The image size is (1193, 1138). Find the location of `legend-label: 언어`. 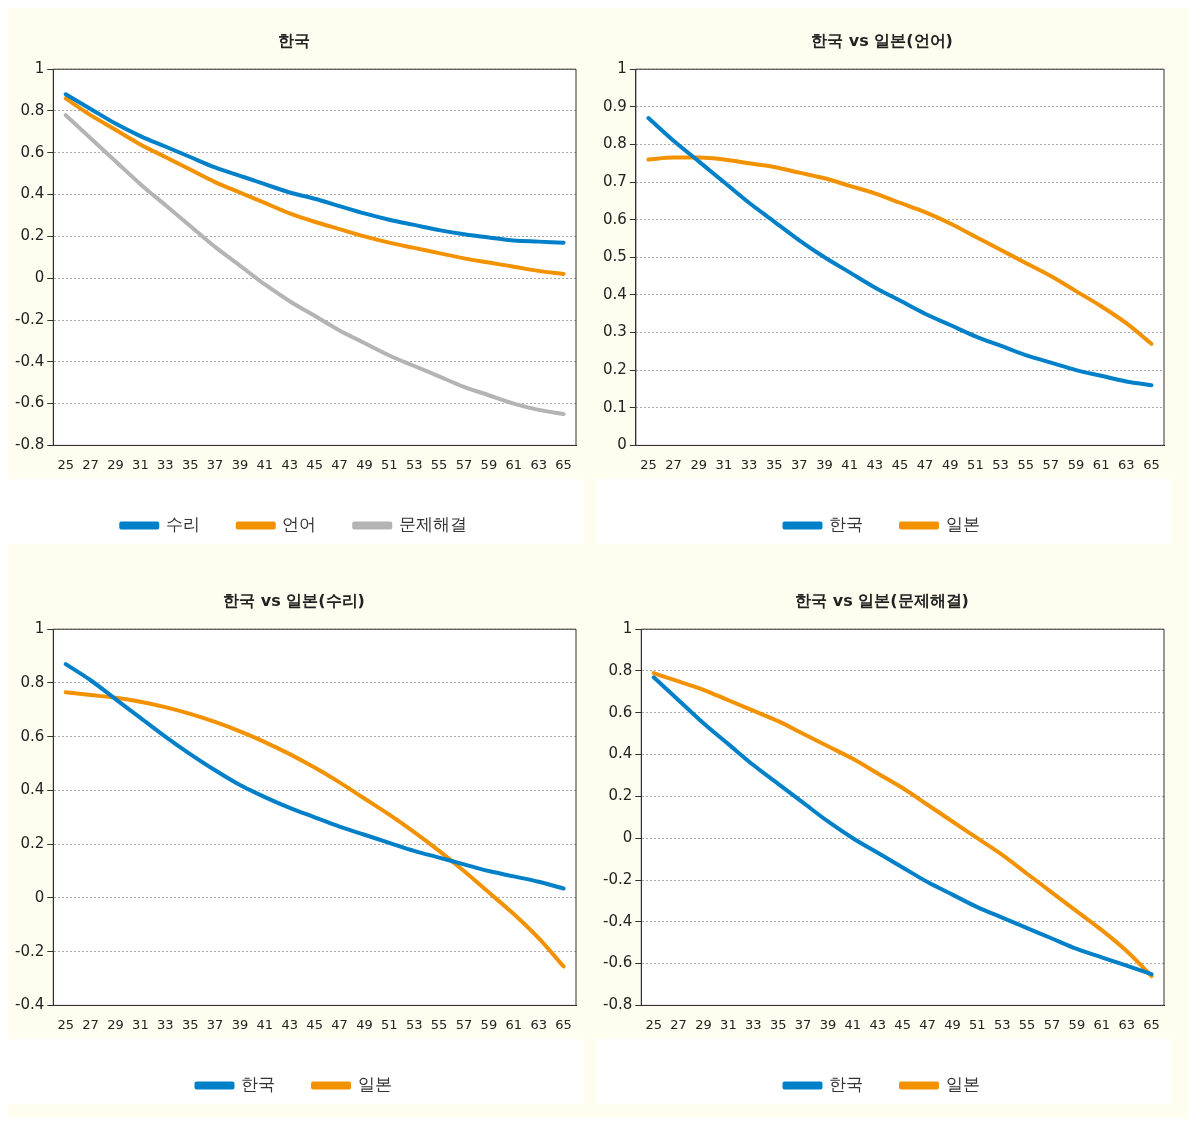

legend-label: 언어 is located at coordinates (299, 523).